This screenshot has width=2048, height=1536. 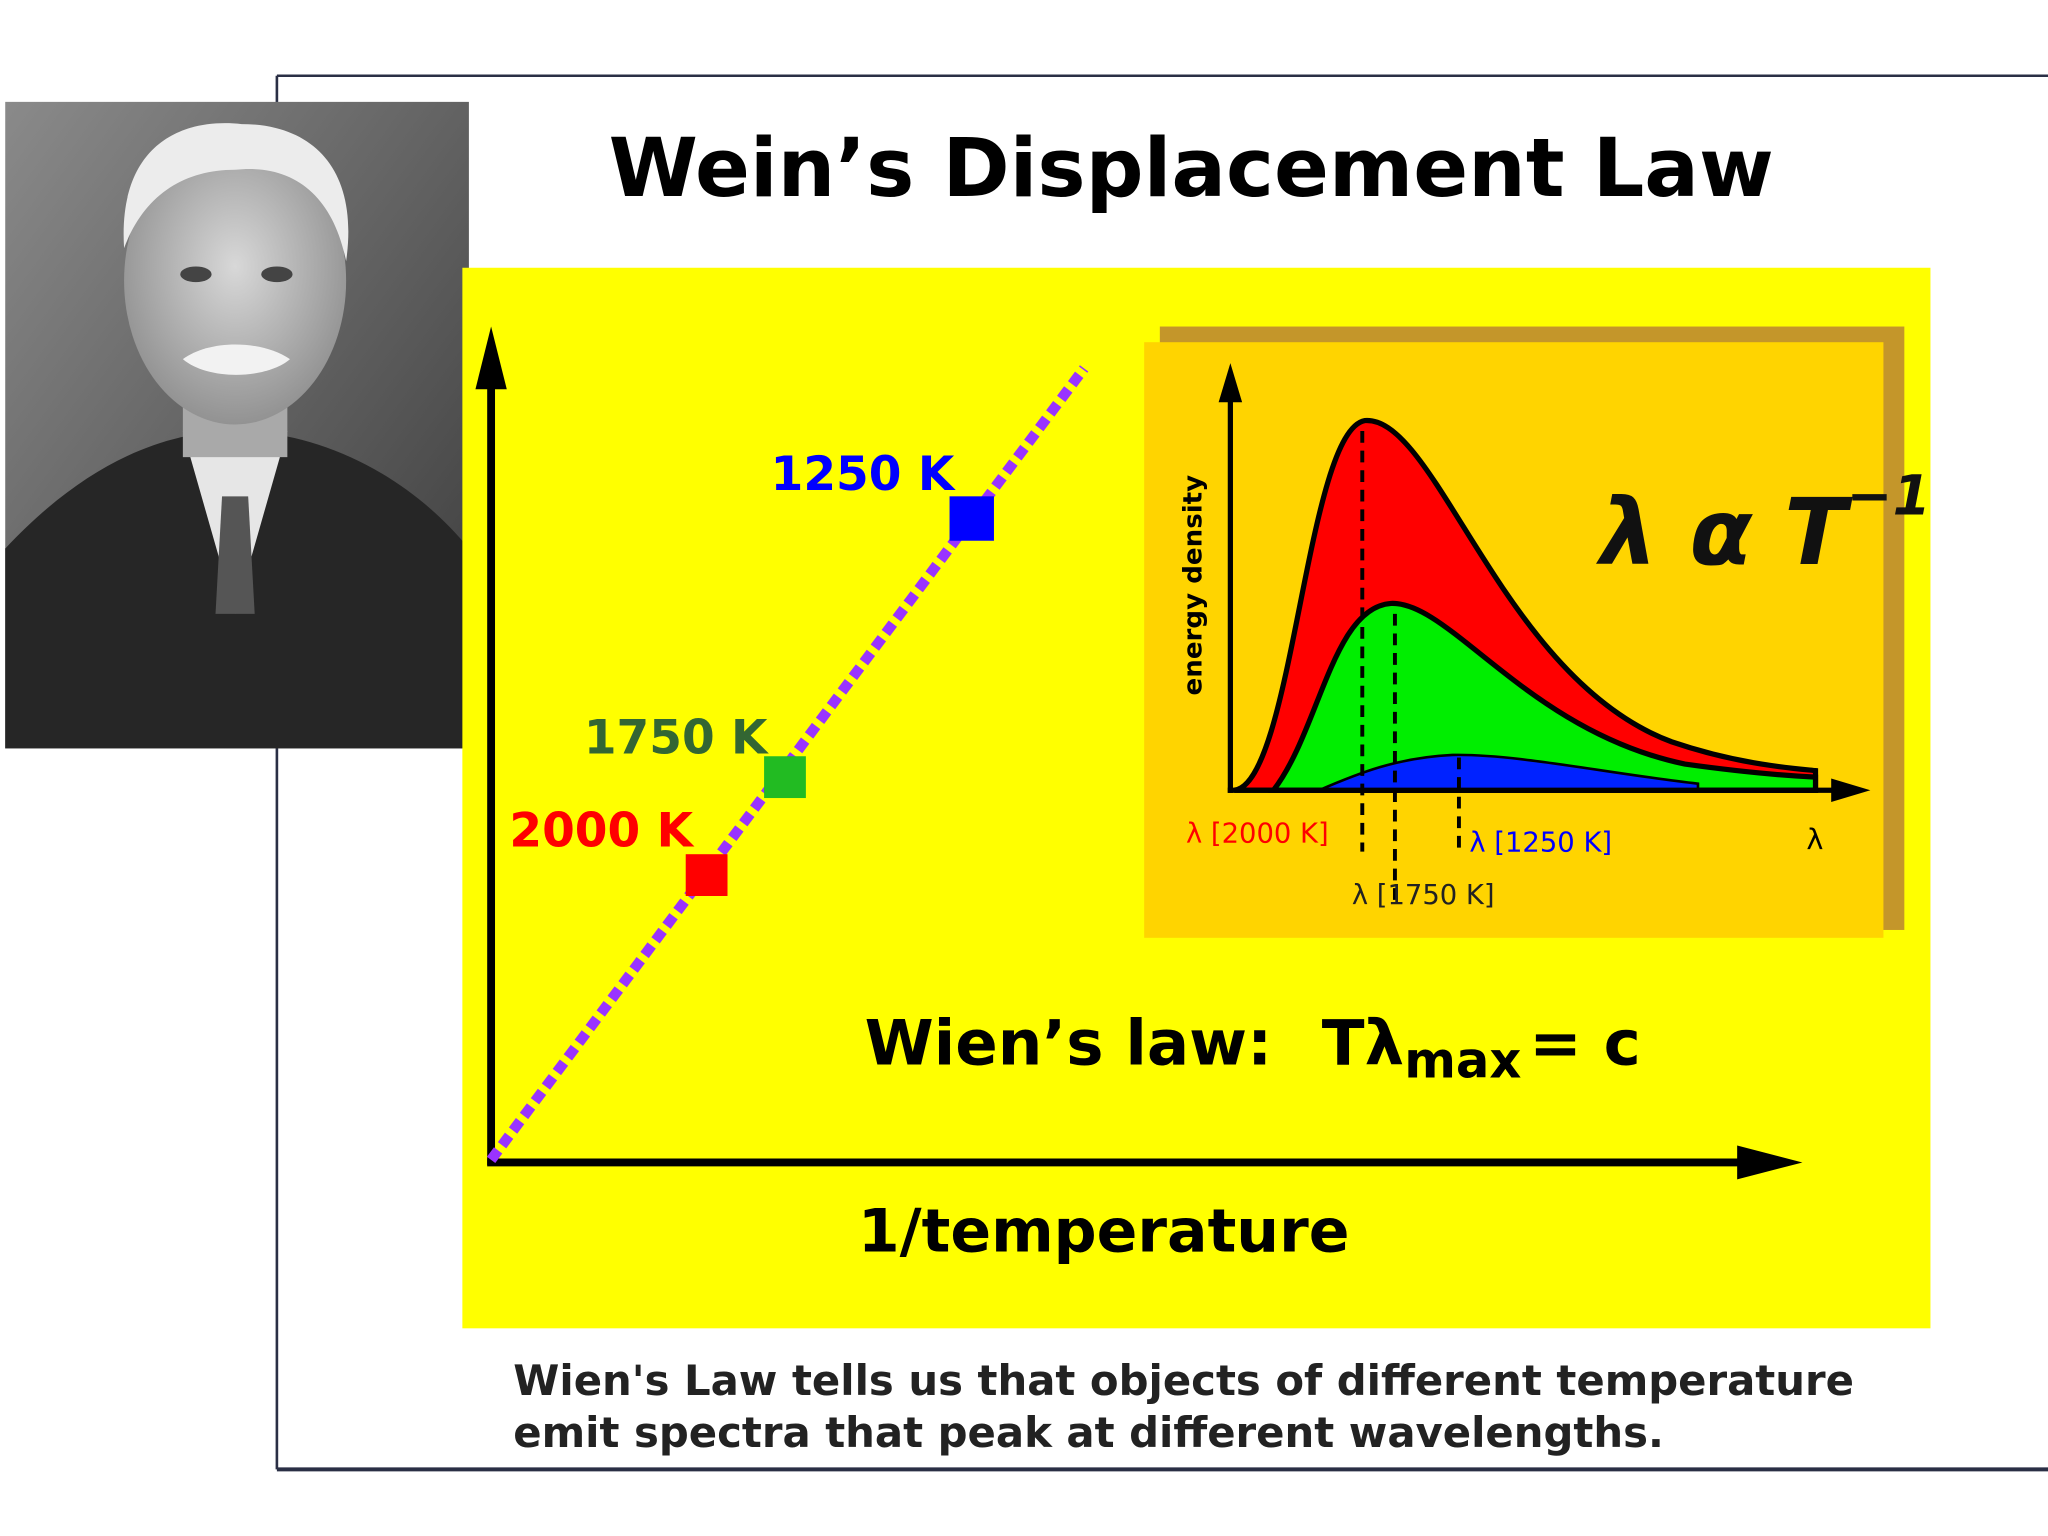 What do you see at coordinates (1585, 1042) in the screenshot?
I see `formula-rhs: = c` at bounding box center [1585, 1042].